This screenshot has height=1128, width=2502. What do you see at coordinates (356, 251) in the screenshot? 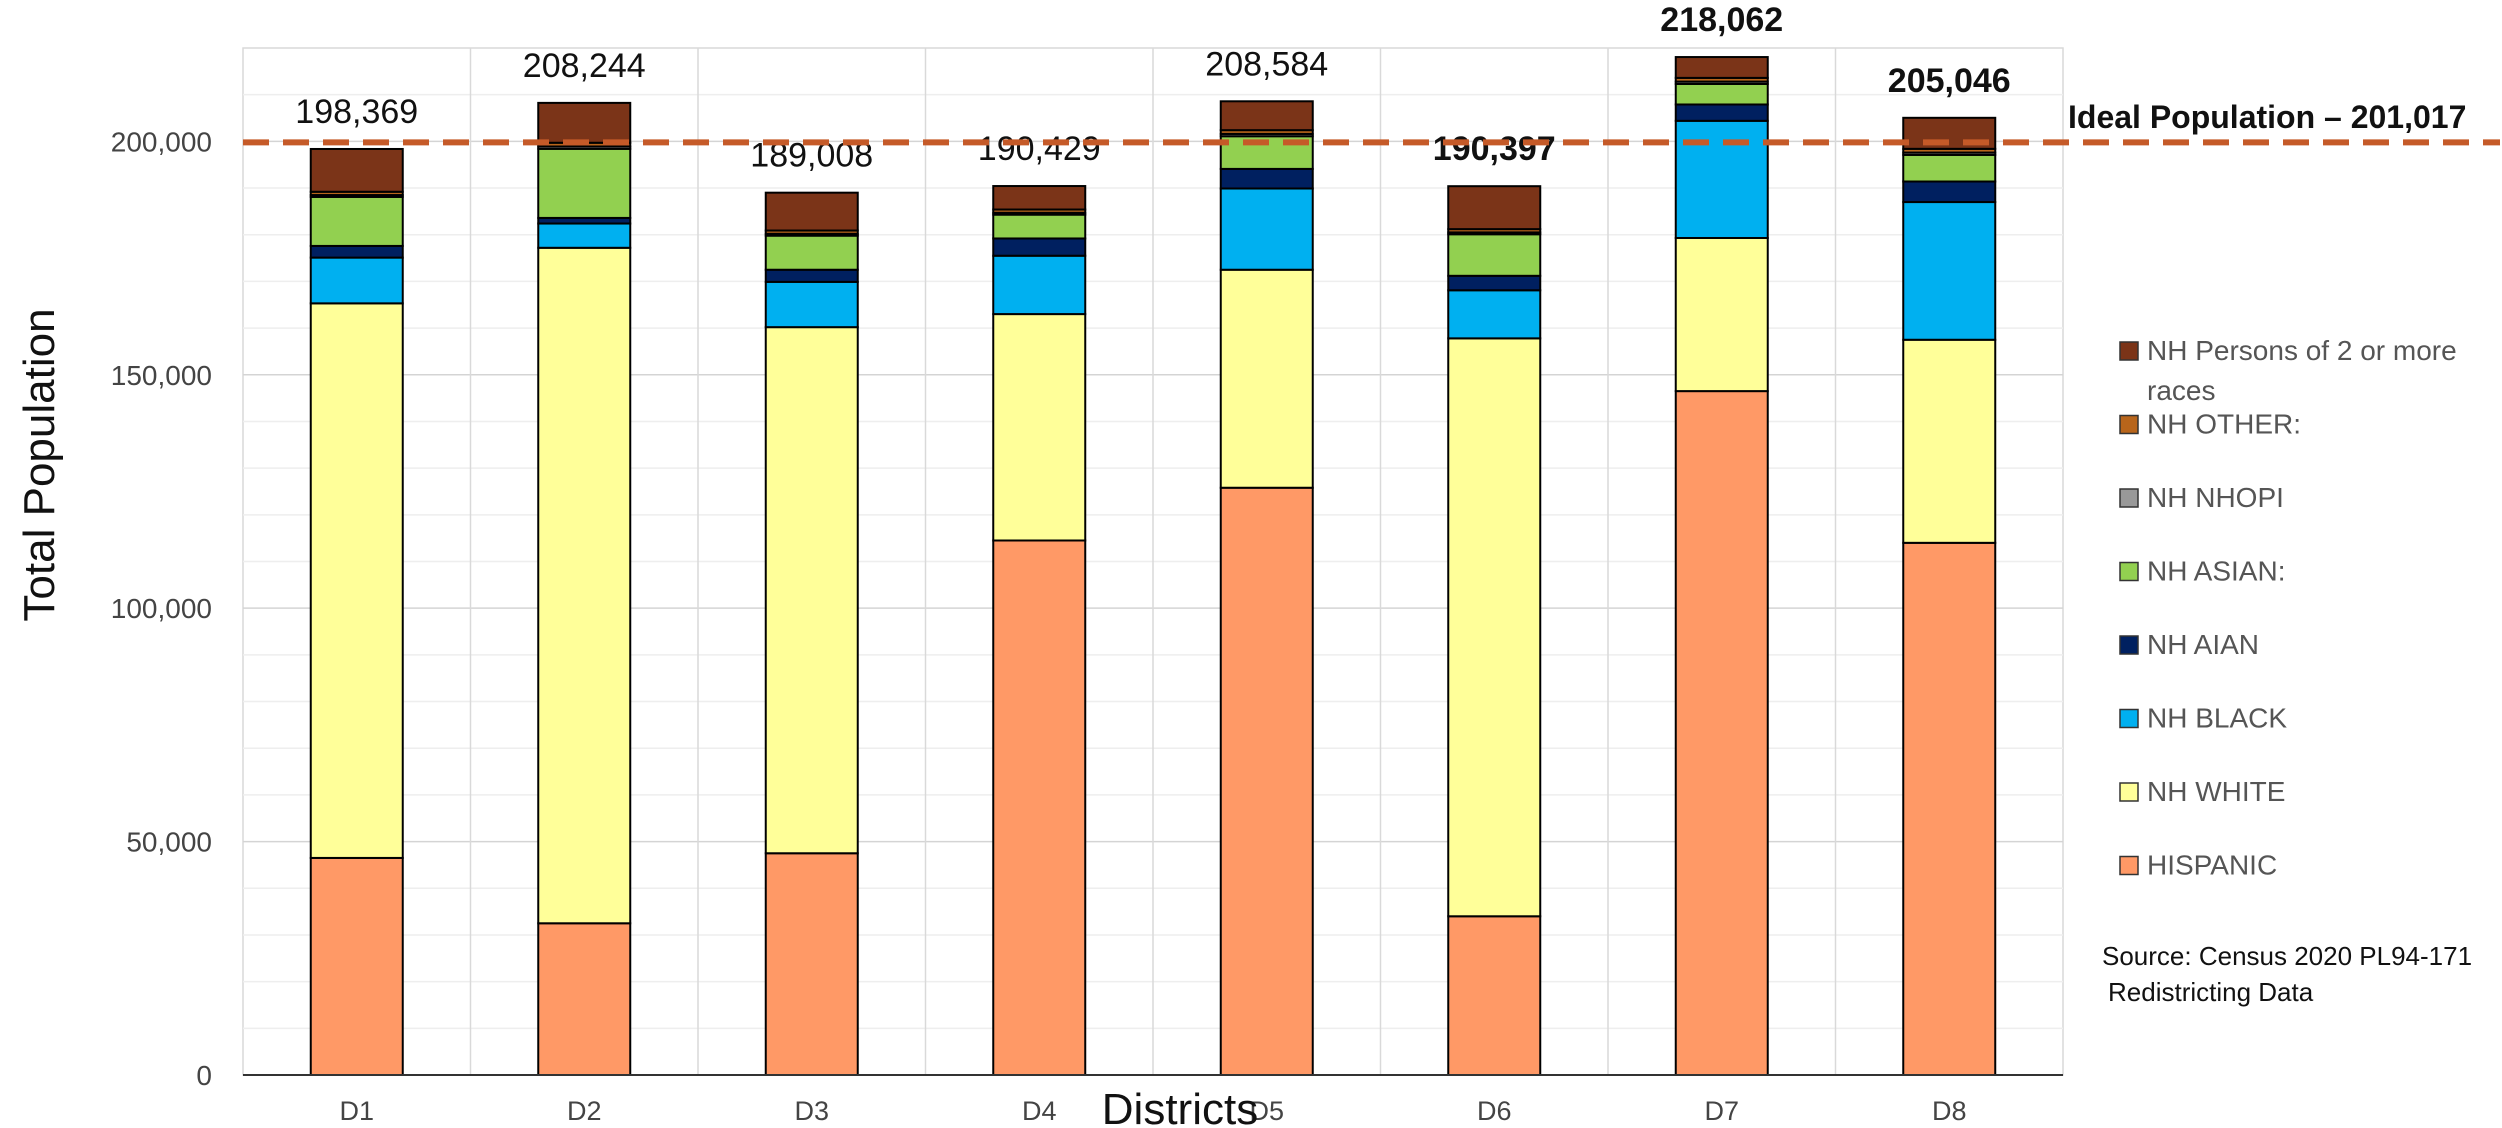
I see `bar-segment-nh-aian-d1` at bounding box center [356, 251].